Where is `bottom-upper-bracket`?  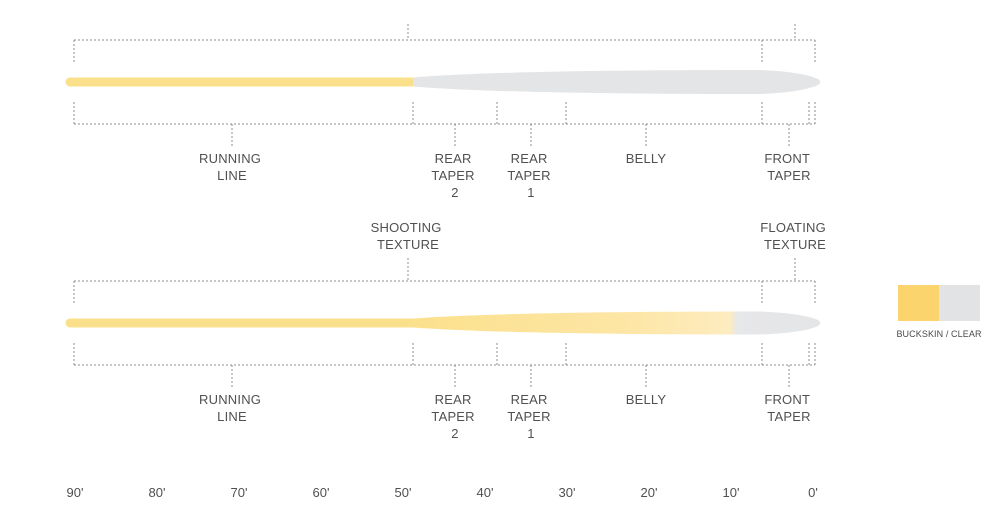
bottom-upper-bracket is located at coordinates (444, 281).